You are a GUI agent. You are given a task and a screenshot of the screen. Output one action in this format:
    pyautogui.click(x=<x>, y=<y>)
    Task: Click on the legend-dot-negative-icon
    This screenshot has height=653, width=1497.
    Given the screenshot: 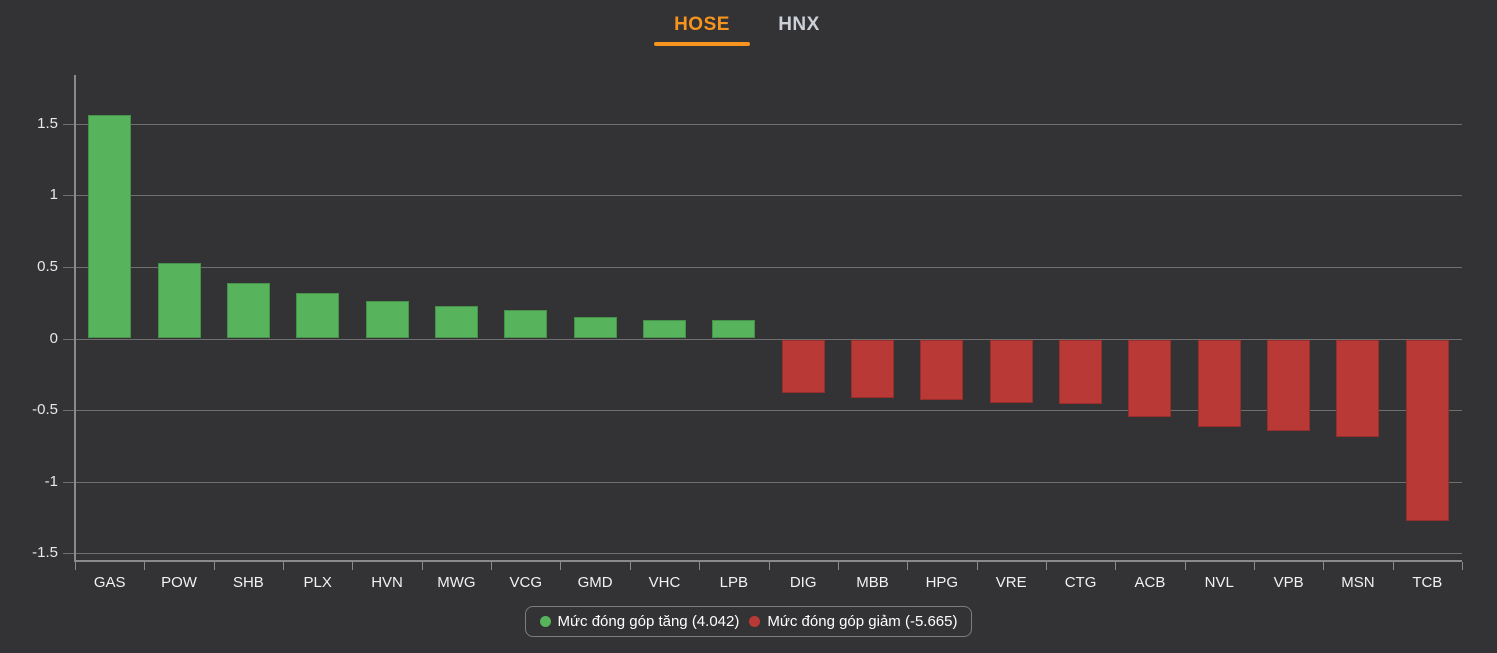 What is the action you would take?
    pyautogui.click(x=755, y=621)
    